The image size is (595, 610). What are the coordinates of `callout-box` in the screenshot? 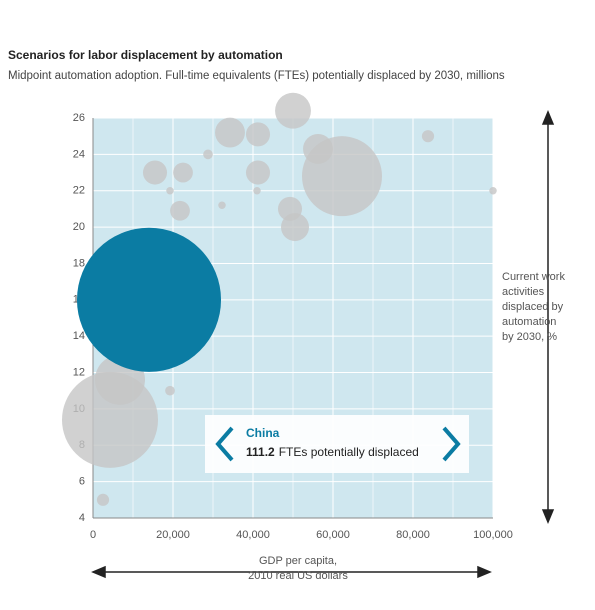 It's located at (337, 444).